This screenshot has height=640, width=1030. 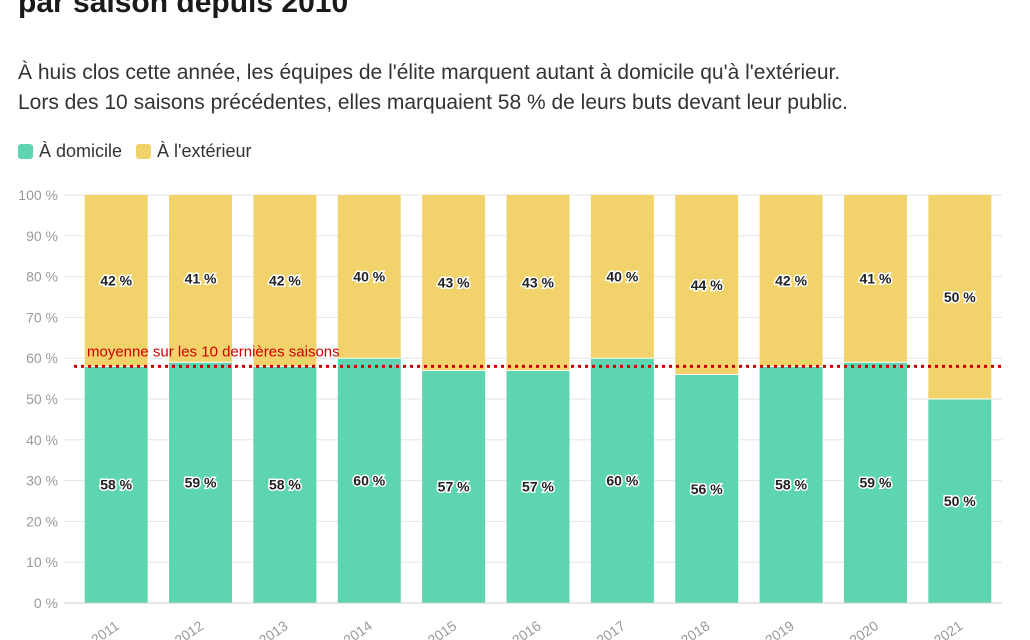 What do you see at coordinates (81, 151) in the screenshot?
I see `legend-label-home: À domicile` at bounding box center [81, 151].